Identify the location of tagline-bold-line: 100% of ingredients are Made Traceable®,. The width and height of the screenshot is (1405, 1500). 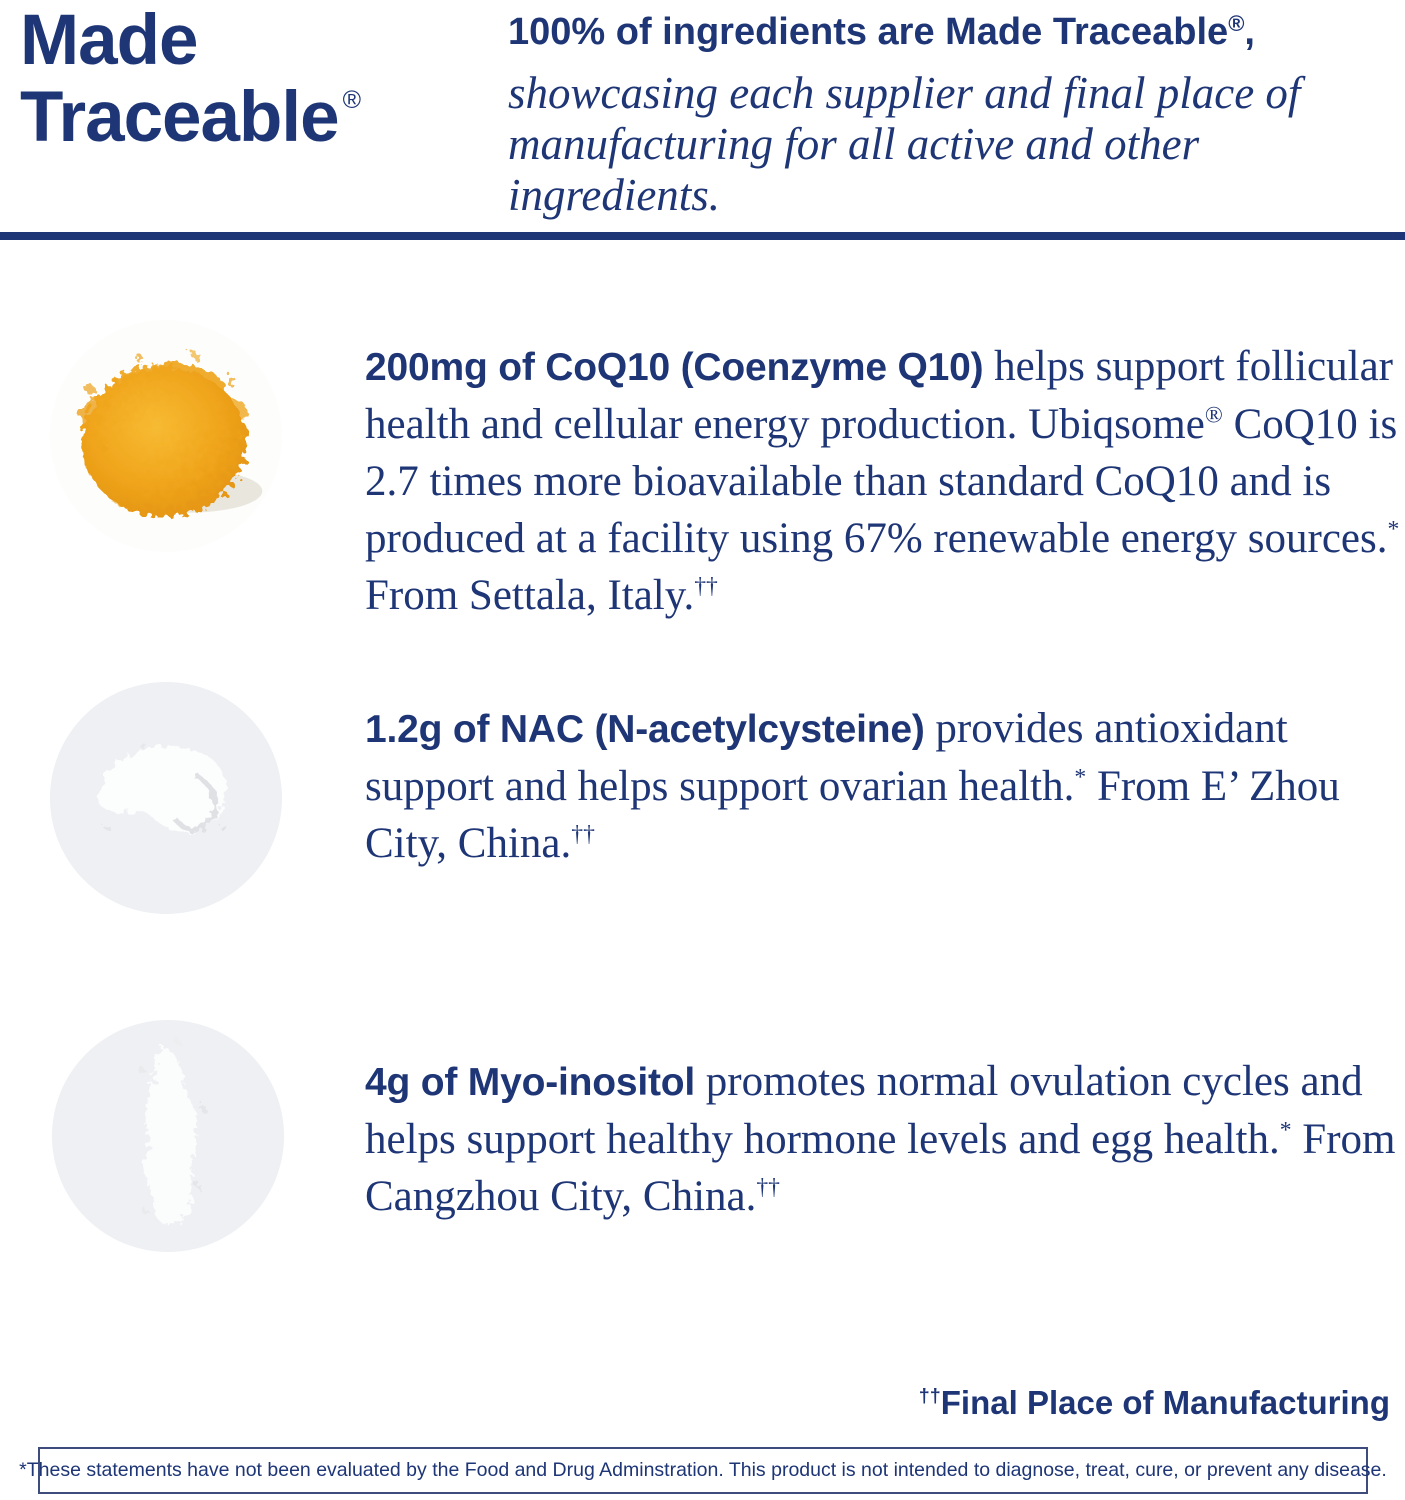
(956, 34).